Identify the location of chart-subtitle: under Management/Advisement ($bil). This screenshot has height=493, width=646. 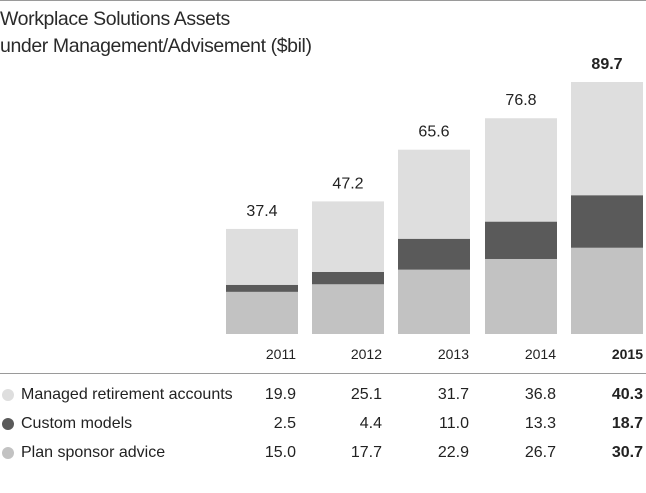
(156, 46).